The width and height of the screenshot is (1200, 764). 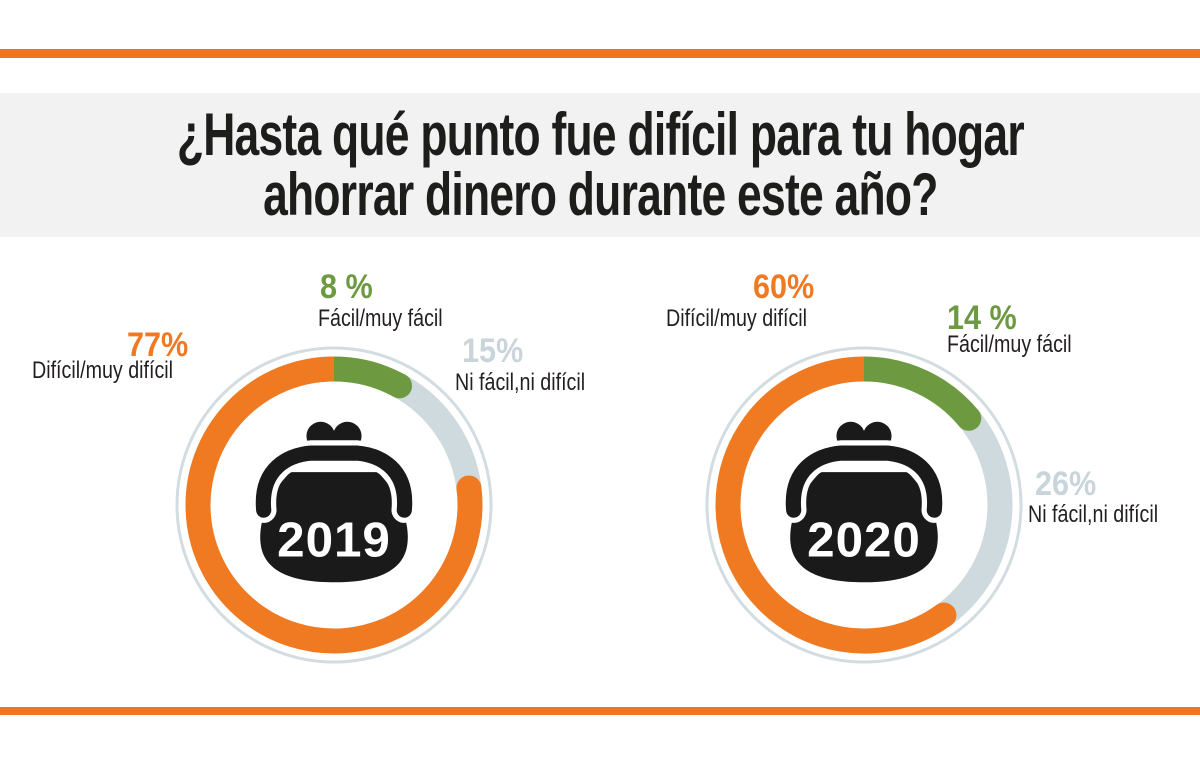 What do you see at coordinates (158, 345) in the screenshot?
I see `pct-dificil-2019: 77%` at bounding box center [158, 345].